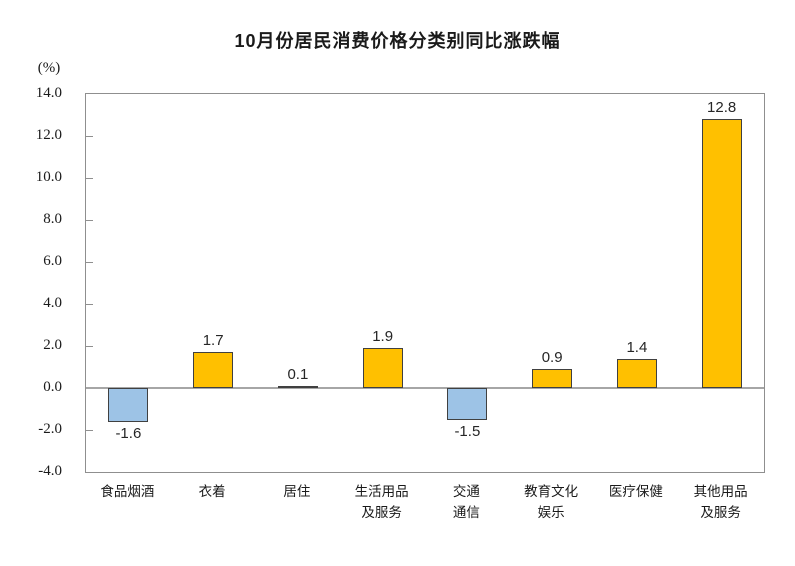 Image resolution: width=795 pixels, height=566 pixels. What do you see at coordinates (52, 219) in the screenshot?
I see `y-tick-label: 8.0` at bounding box center [52, 219].